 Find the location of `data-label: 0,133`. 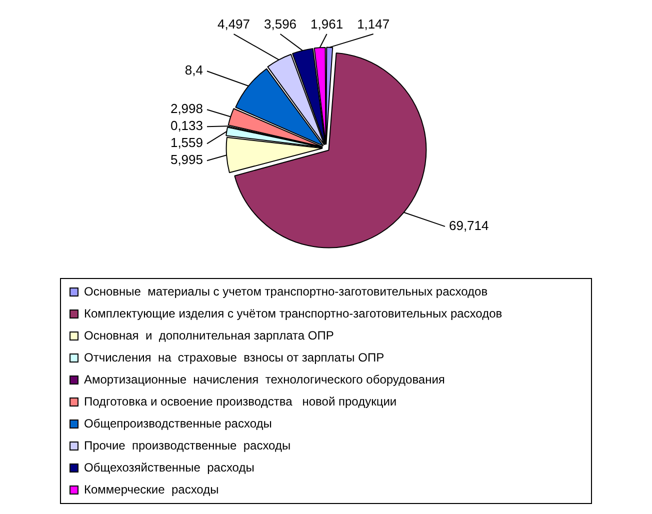

data-label: 0,133 is located at coordinates (187, 126).